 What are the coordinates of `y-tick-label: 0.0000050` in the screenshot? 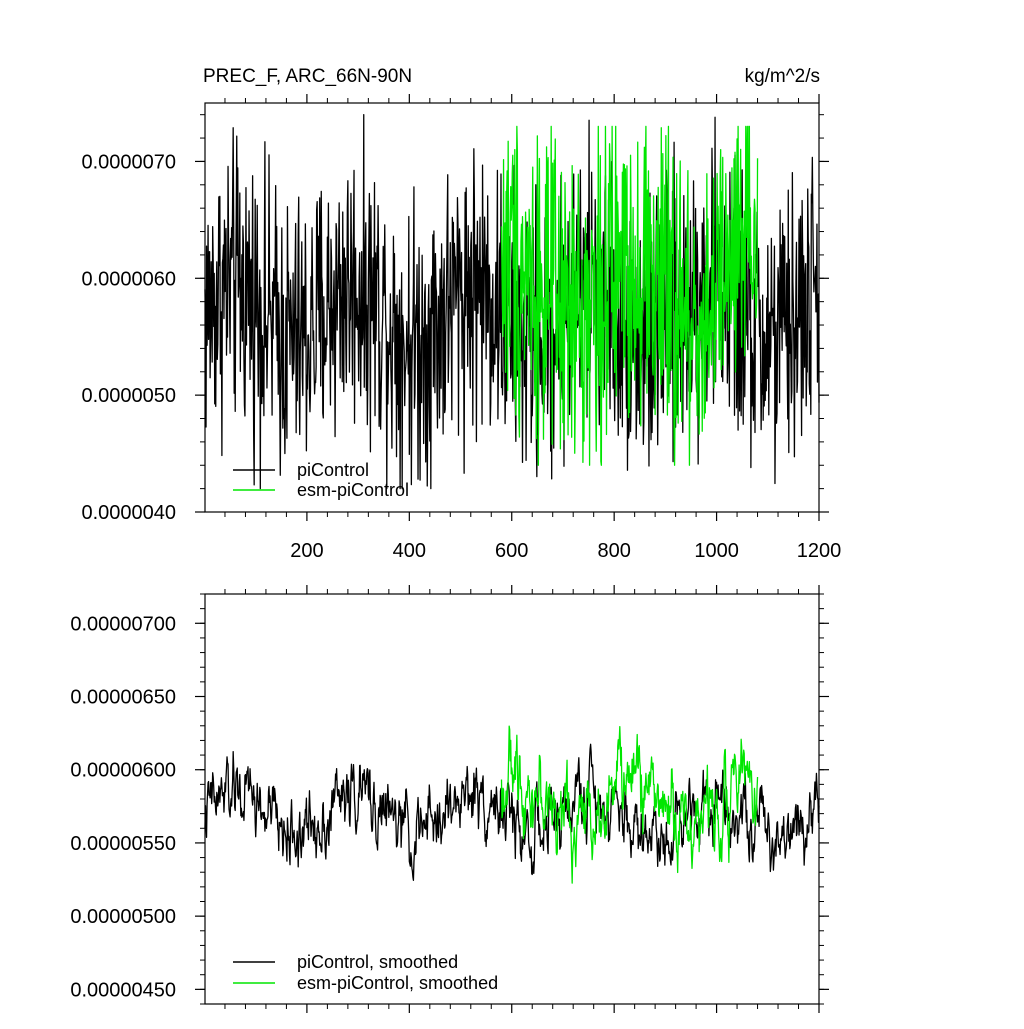 It's located at (128, 396).